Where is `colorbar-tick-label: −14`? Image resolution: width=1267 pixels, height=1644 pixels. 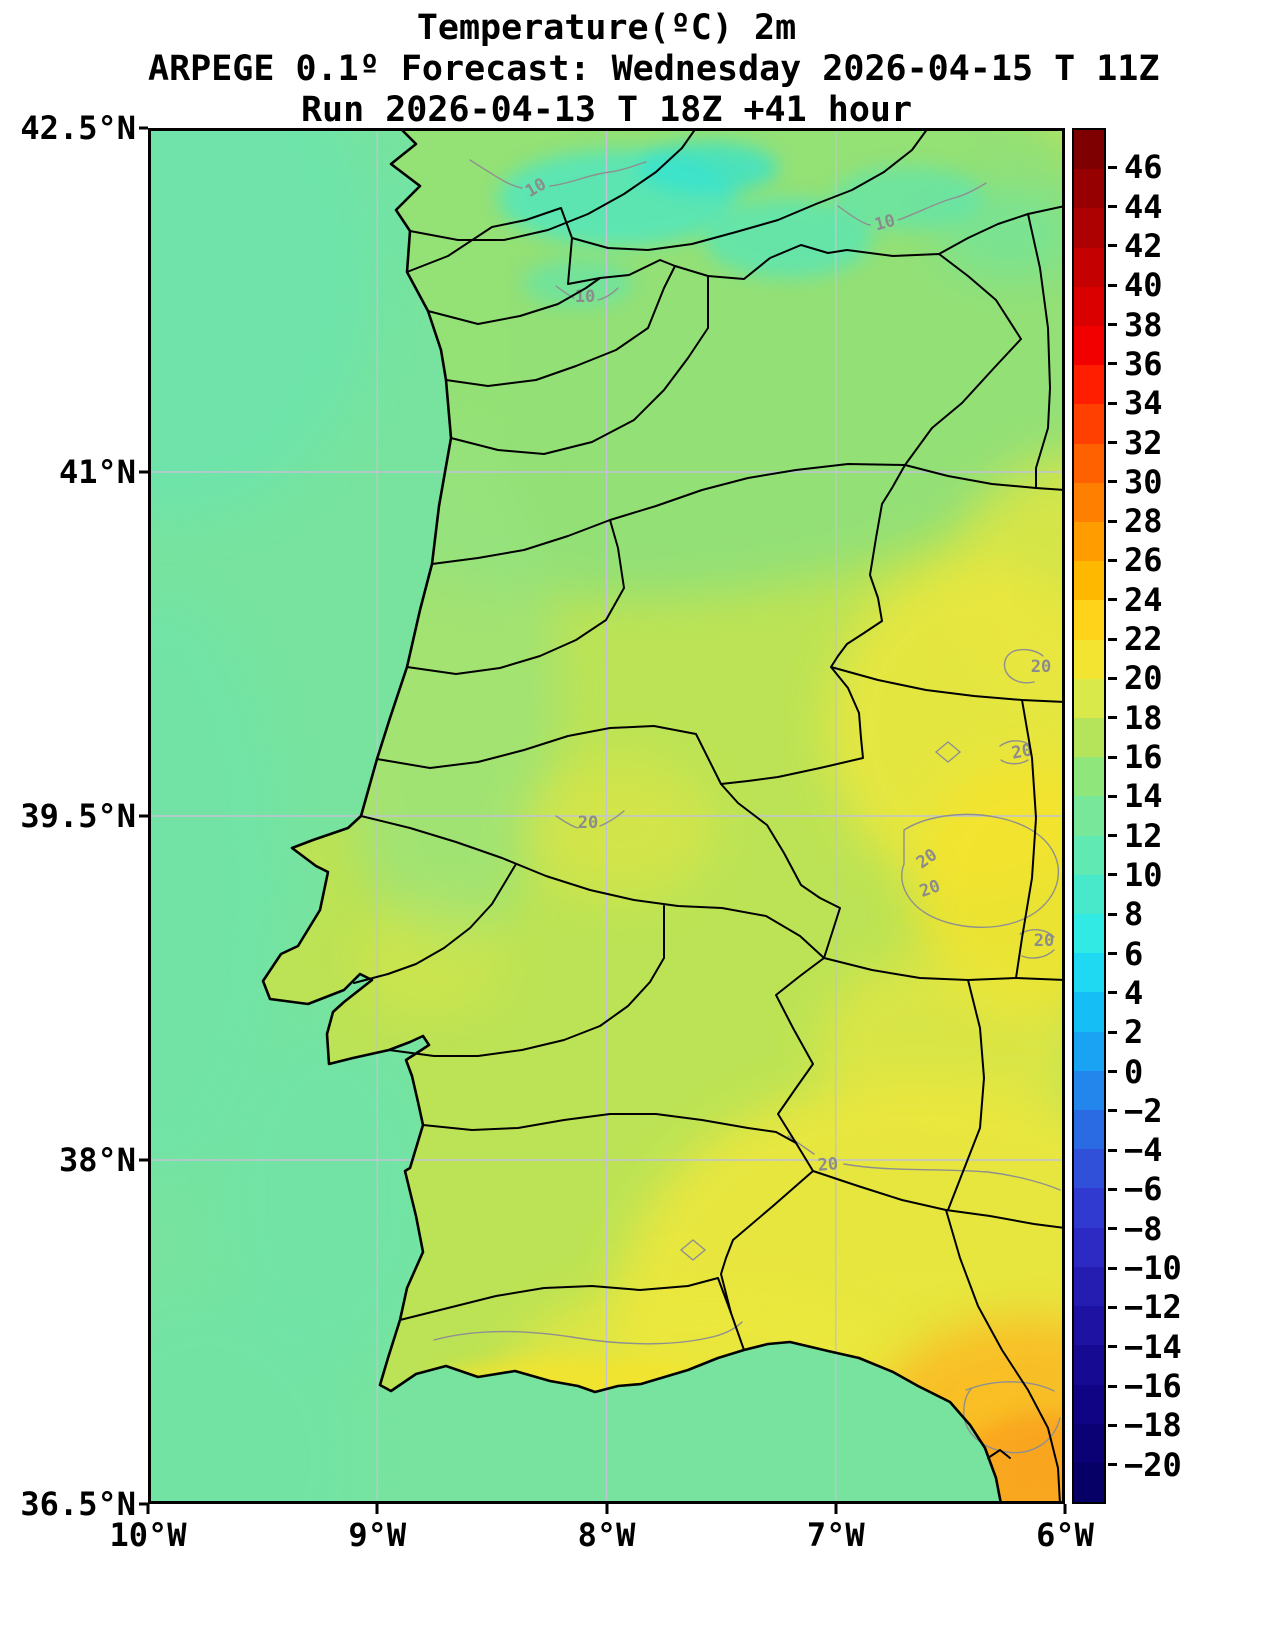 colorbar-tick-label: −14 is located at coordinates (1153, 1346).